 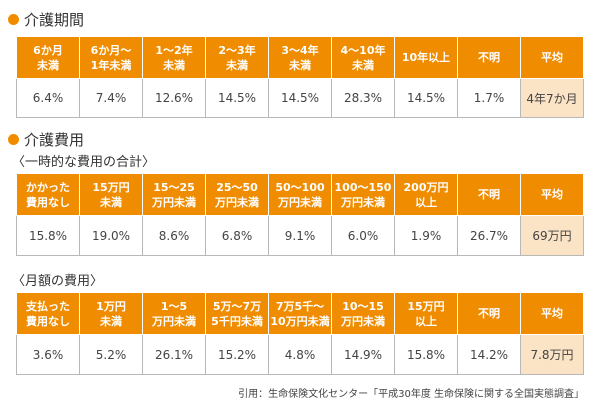 What do you see at coordinates (174, 98) in the screenshot?
I see `value-cell: 12.6%` at bounding box center [174, 98].